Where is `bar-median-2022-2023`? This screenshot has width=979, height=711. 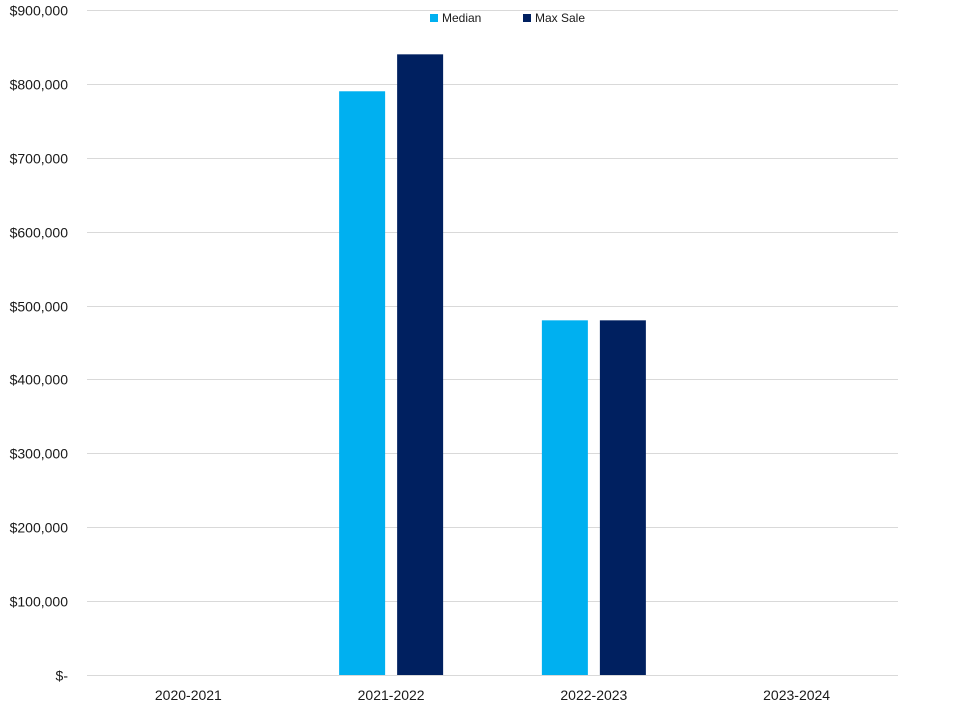 bar-median-2022-2023 is located at coordinates (564, 497).